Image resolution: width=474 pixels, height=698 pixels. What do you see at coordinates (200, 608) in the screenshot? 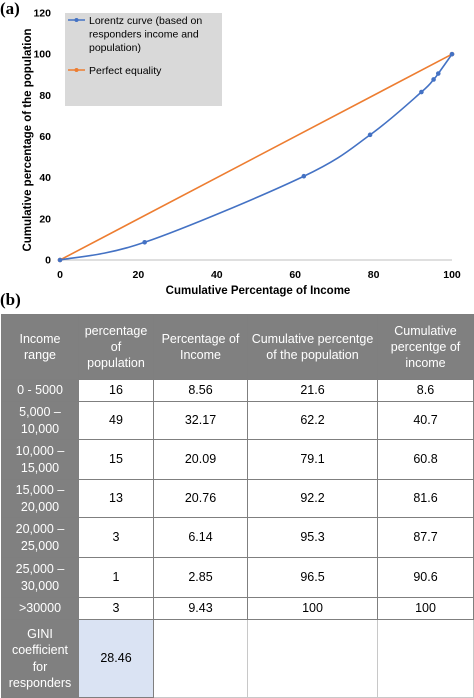
I see `table-cell: 9.43` at bounding box center [200, 608].